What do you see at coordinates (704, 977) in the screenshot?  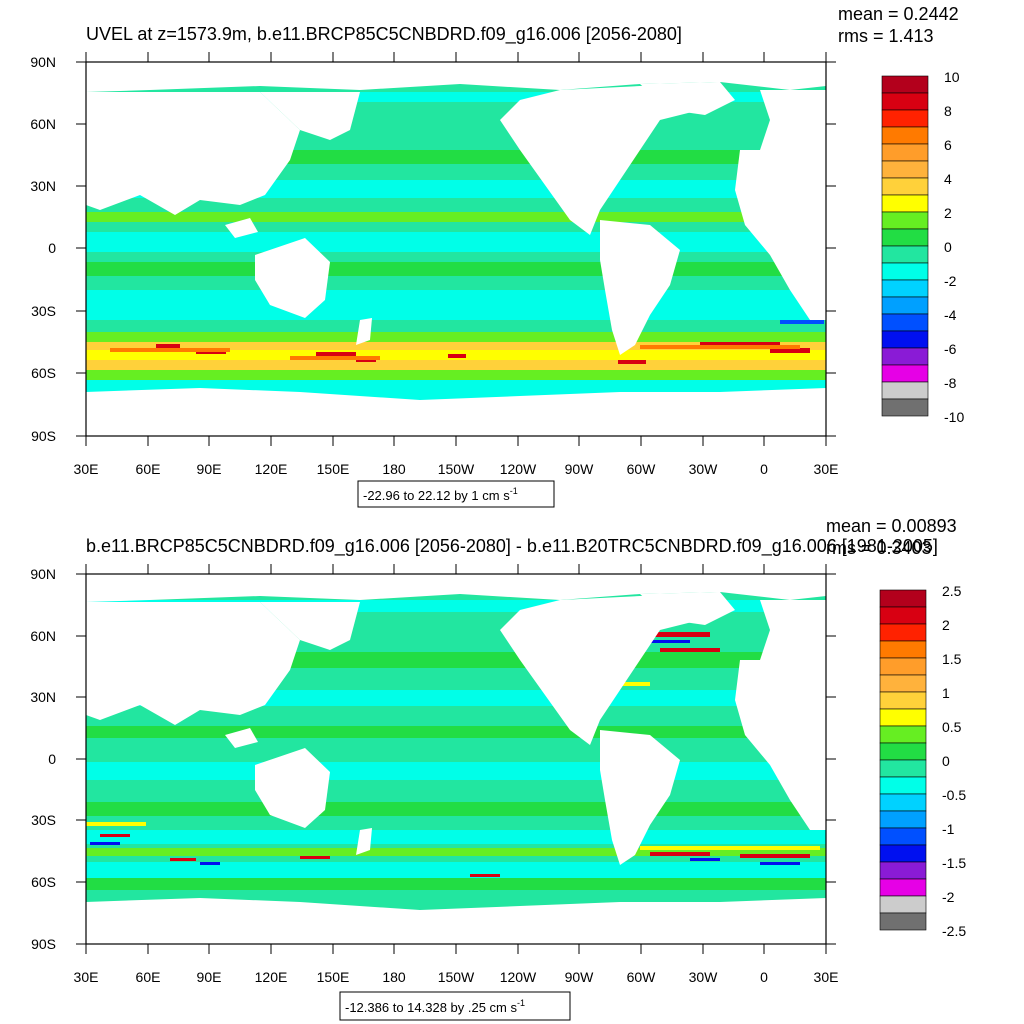 I see `lower-xtick-label: 30W` at bounding box center [704, 977].